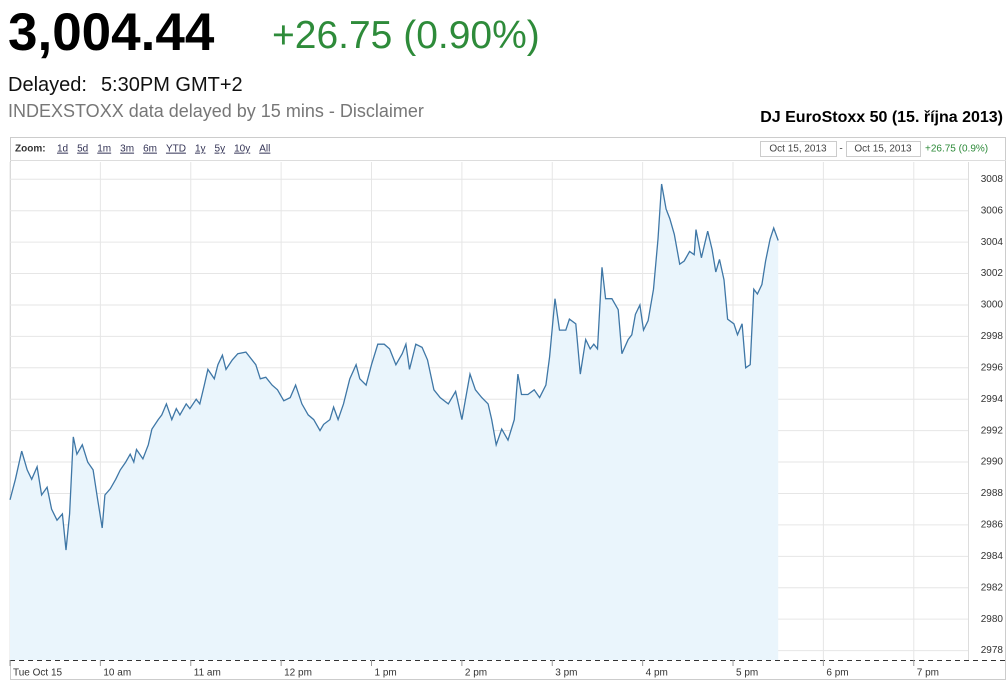 The image size is (1008, 683). What do you see at coordinates (992, 462) in the screenshot?
I see `y-tick-label: 2990` at bounding box center [992, 462].